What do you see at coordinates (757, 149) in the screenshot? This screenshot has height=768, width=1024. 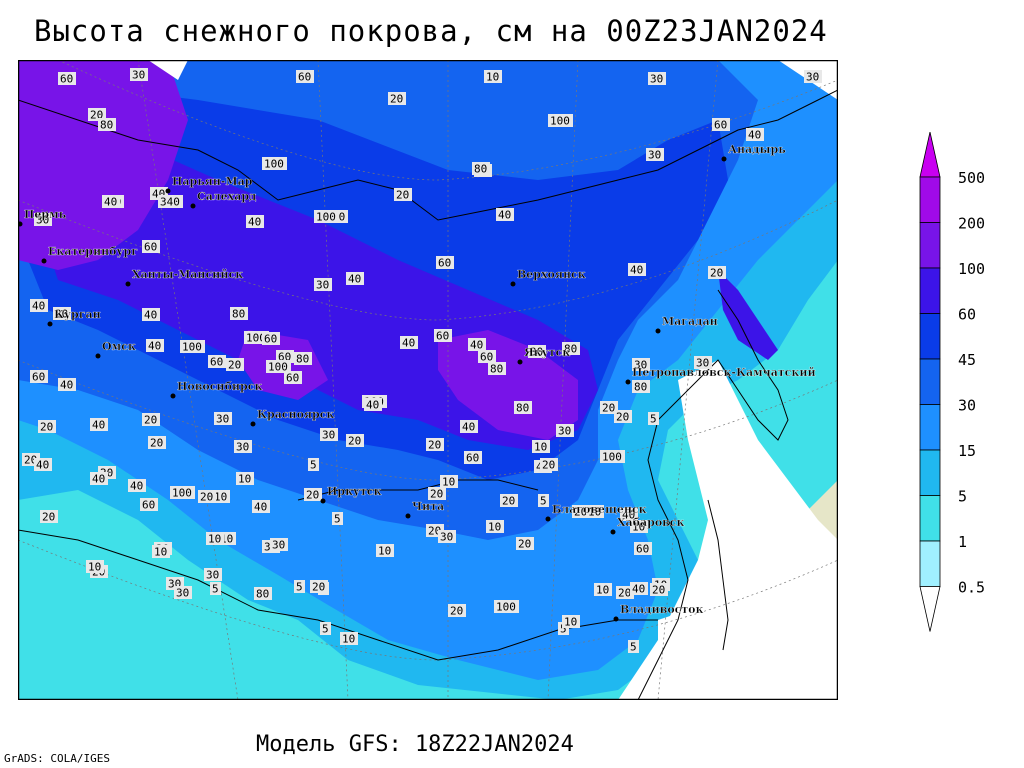 I see `city-label: Анадырь` at bounding box center [757, 149].